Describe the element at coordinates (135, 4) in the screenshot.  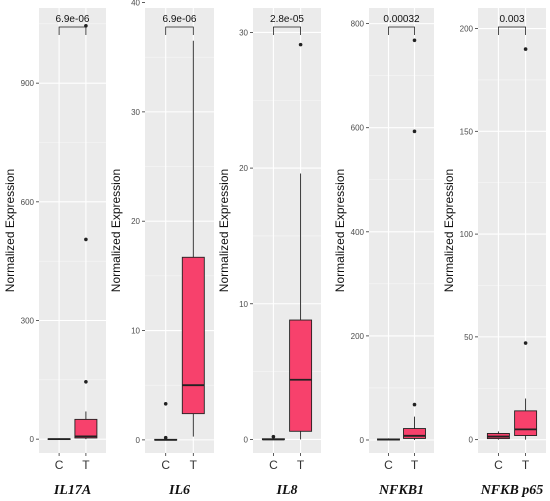
I see `y-tick-label: 40` at that location.